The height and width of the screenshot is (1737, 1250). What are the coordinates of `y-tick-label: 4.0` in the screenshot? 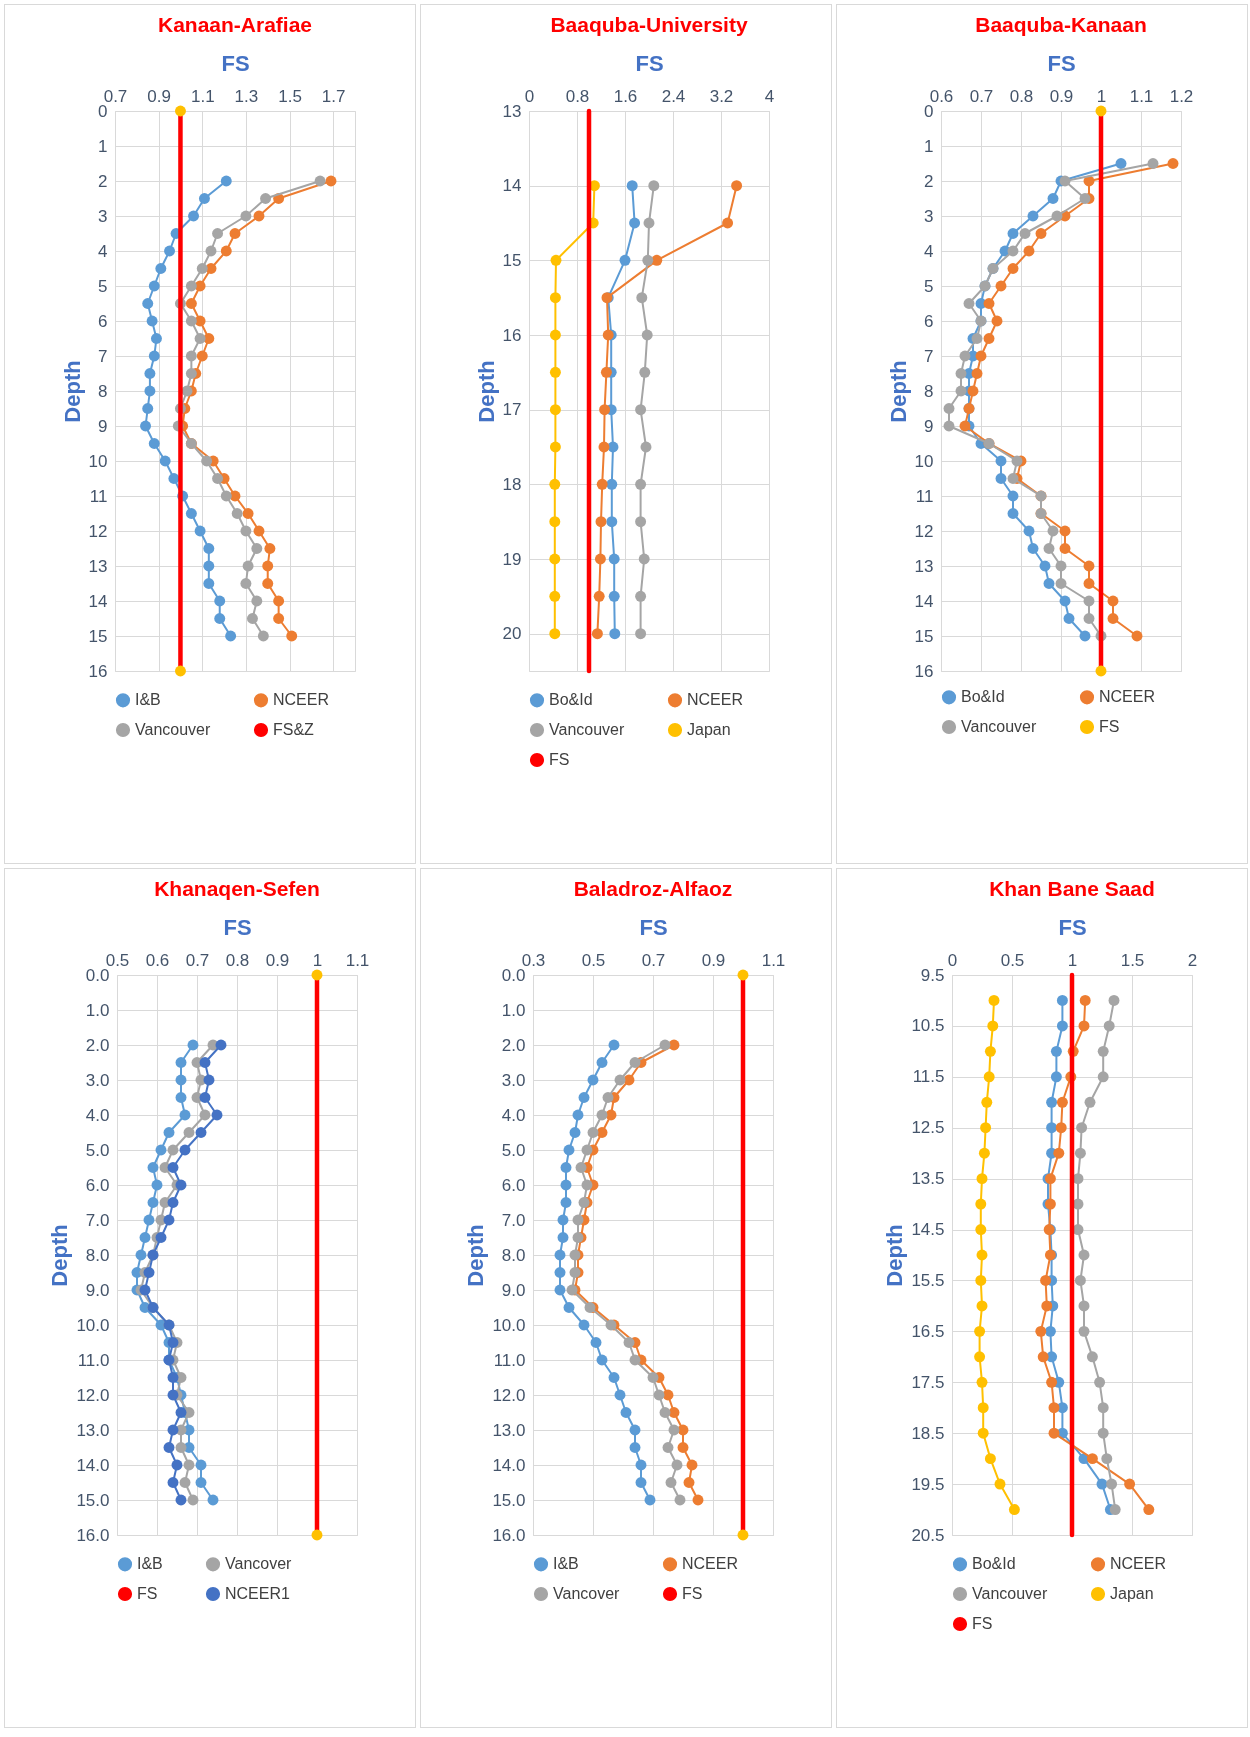 It's located at (513, 1115).